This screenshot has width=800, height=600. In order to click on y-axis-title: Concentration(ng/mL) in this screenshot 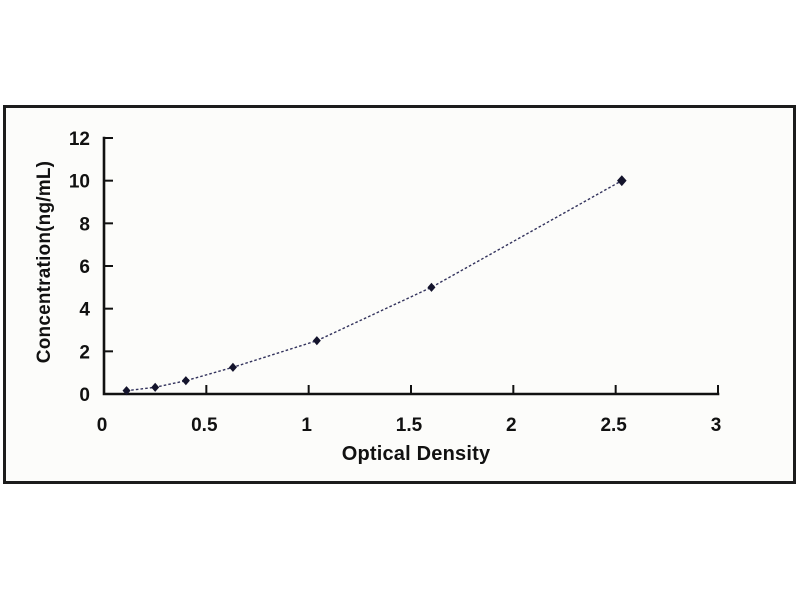, I will do `click(44, 262)`.